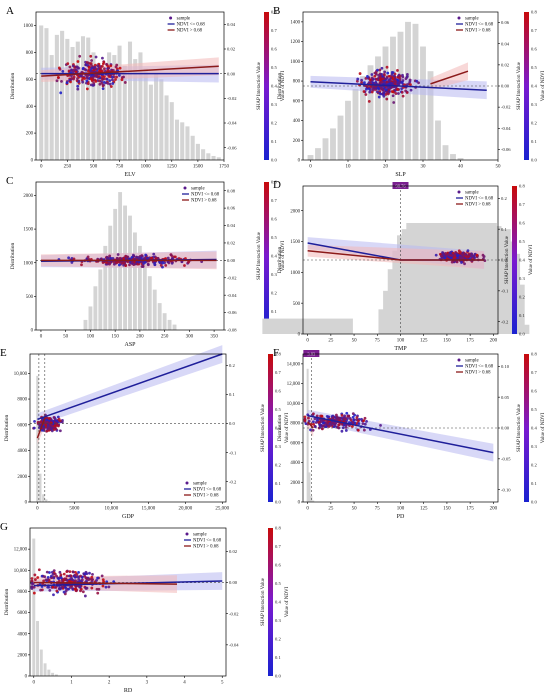  What do you see at coordinates (274, 311) in the screenshot?
I see `colorbar-tick-label: 0.1` at bounding box center [274, 311].